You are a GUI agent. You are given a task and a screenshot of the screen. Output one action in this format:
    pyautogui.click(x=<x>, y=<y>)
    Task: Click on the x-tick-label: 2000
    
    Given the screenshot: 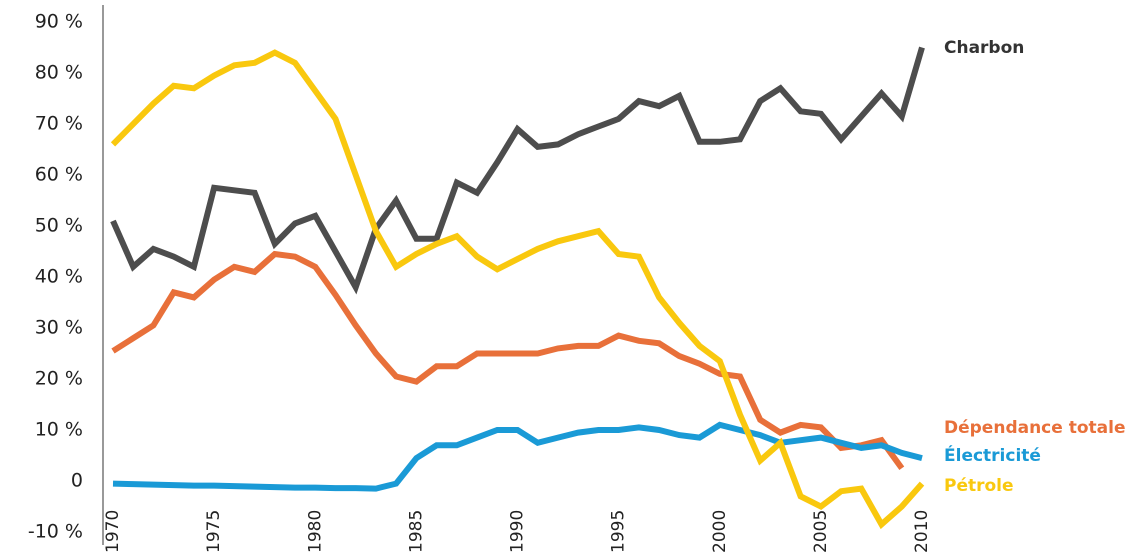 What is the action you would take?
    pyautogui.click(x=720, y=531)
    